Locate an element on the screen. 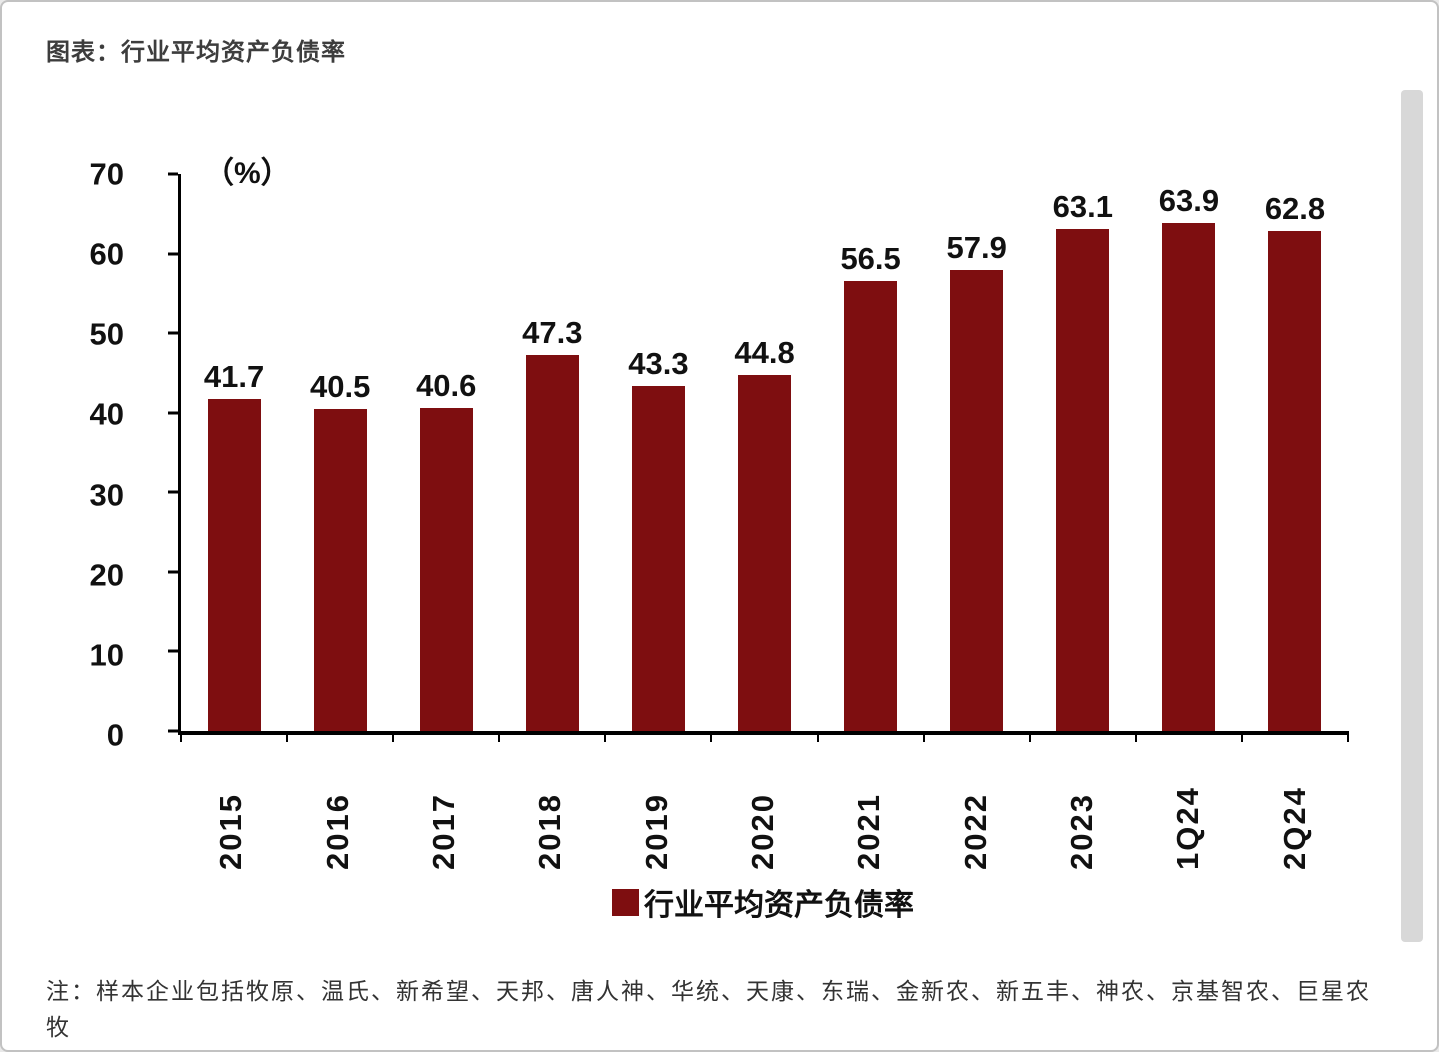 This screenshot has height=1052, width=1439. y-tick-label: 60 is located at coordinates (106, 254).